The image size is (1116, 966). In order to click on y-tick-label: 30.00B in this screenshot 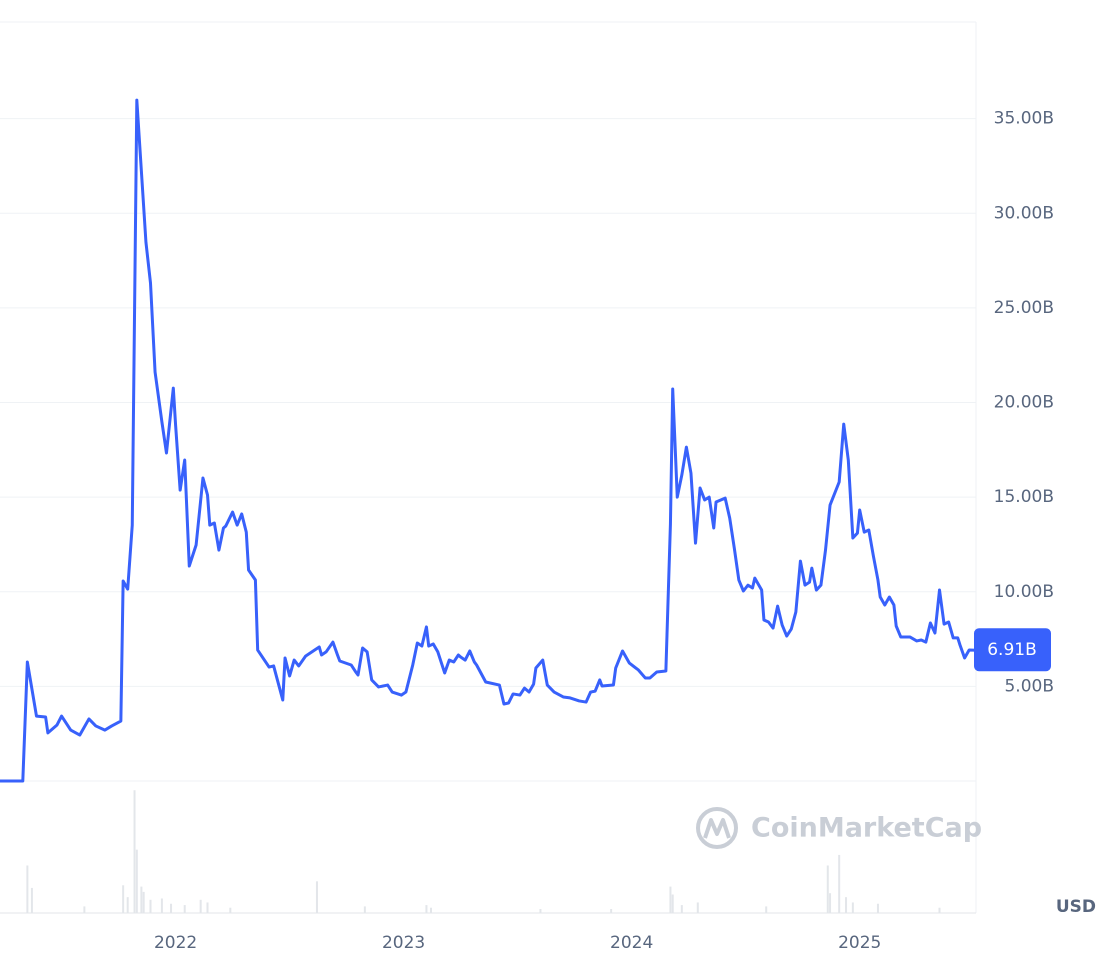, I will do `click(1024, 213)`.